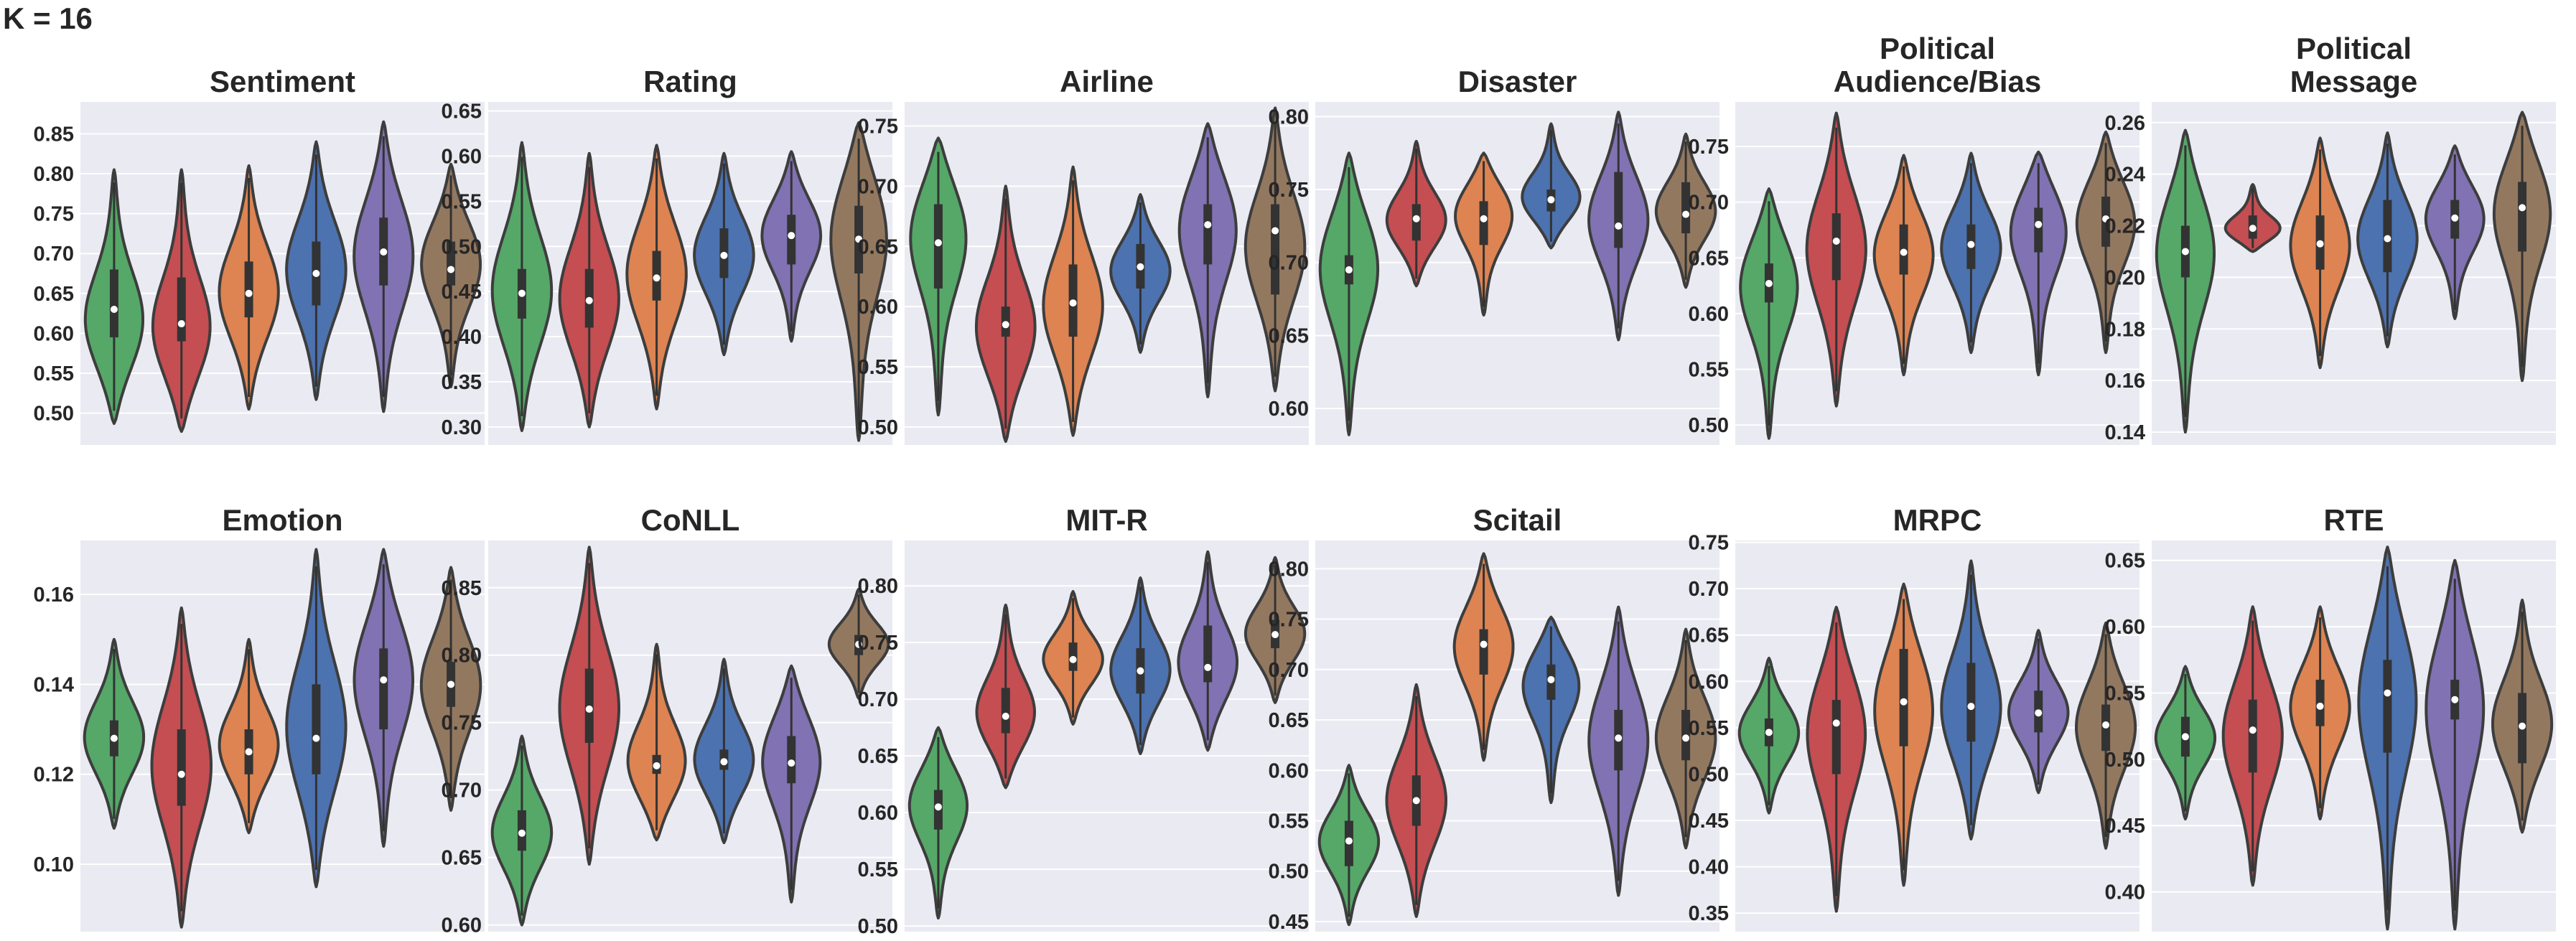  What do you see at coordinates (2125, 175) in the screenshot?
I see `y-tick-label: 0.24` at bounding box center [2125, 175].